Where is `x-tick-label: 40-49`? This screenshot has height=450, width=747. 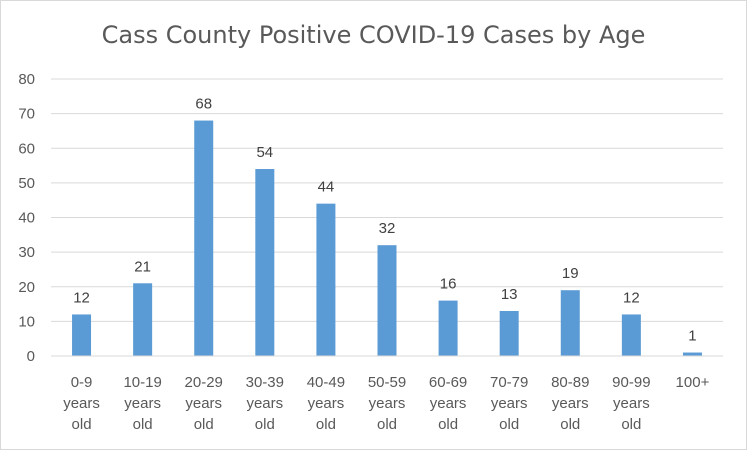 x-tick-label: 40-49 is located at coordinates (326, 382).